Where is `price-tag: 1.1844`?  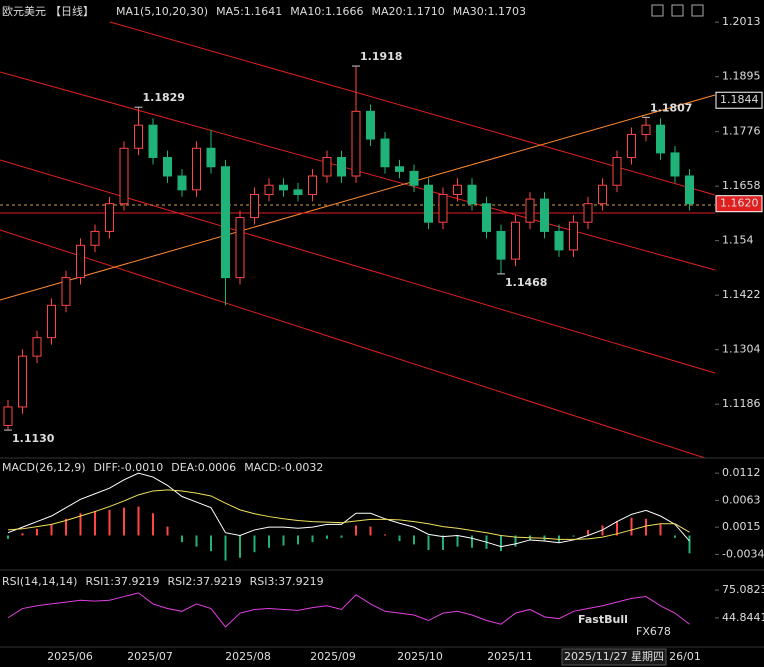
price-tag: 1.1844 is located at coordinates (739, 99).